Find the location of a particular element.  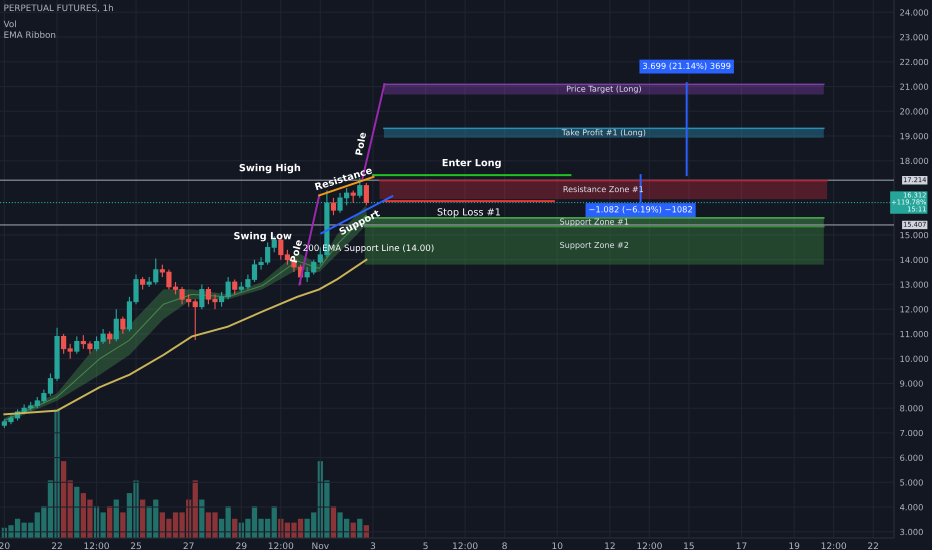

y-tick-label: 23.000 is located at coordinates (914, 37).